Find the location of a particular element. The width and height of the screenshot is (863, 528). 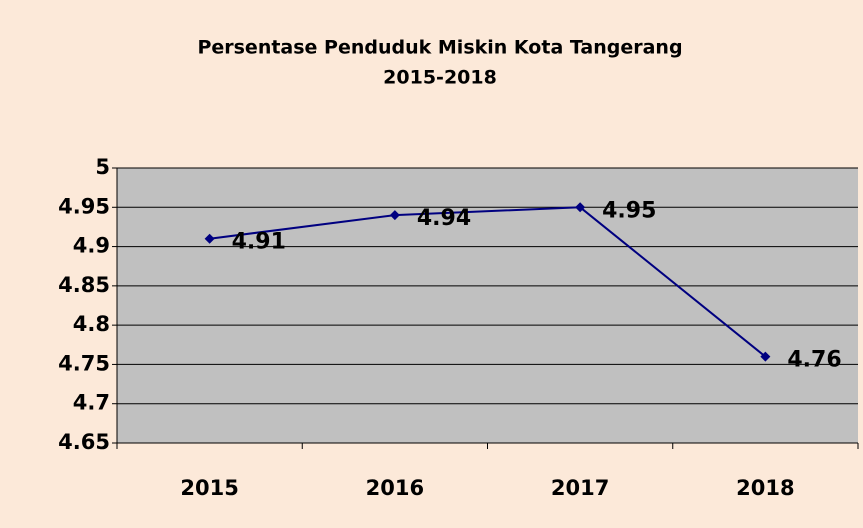

x-tick-label: 2018 is located at coordinates (765, 488).